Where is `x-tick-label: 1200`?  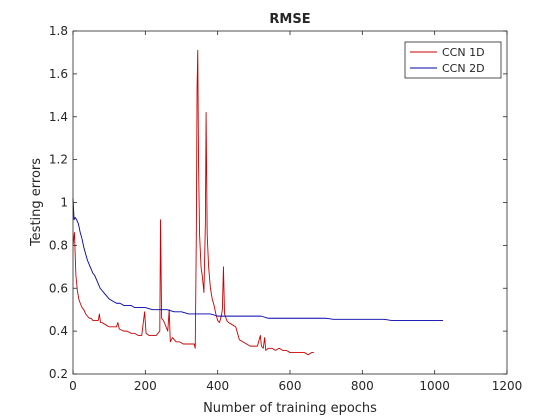
x-tick-label: 1200 is located at coordinates (507, 386).